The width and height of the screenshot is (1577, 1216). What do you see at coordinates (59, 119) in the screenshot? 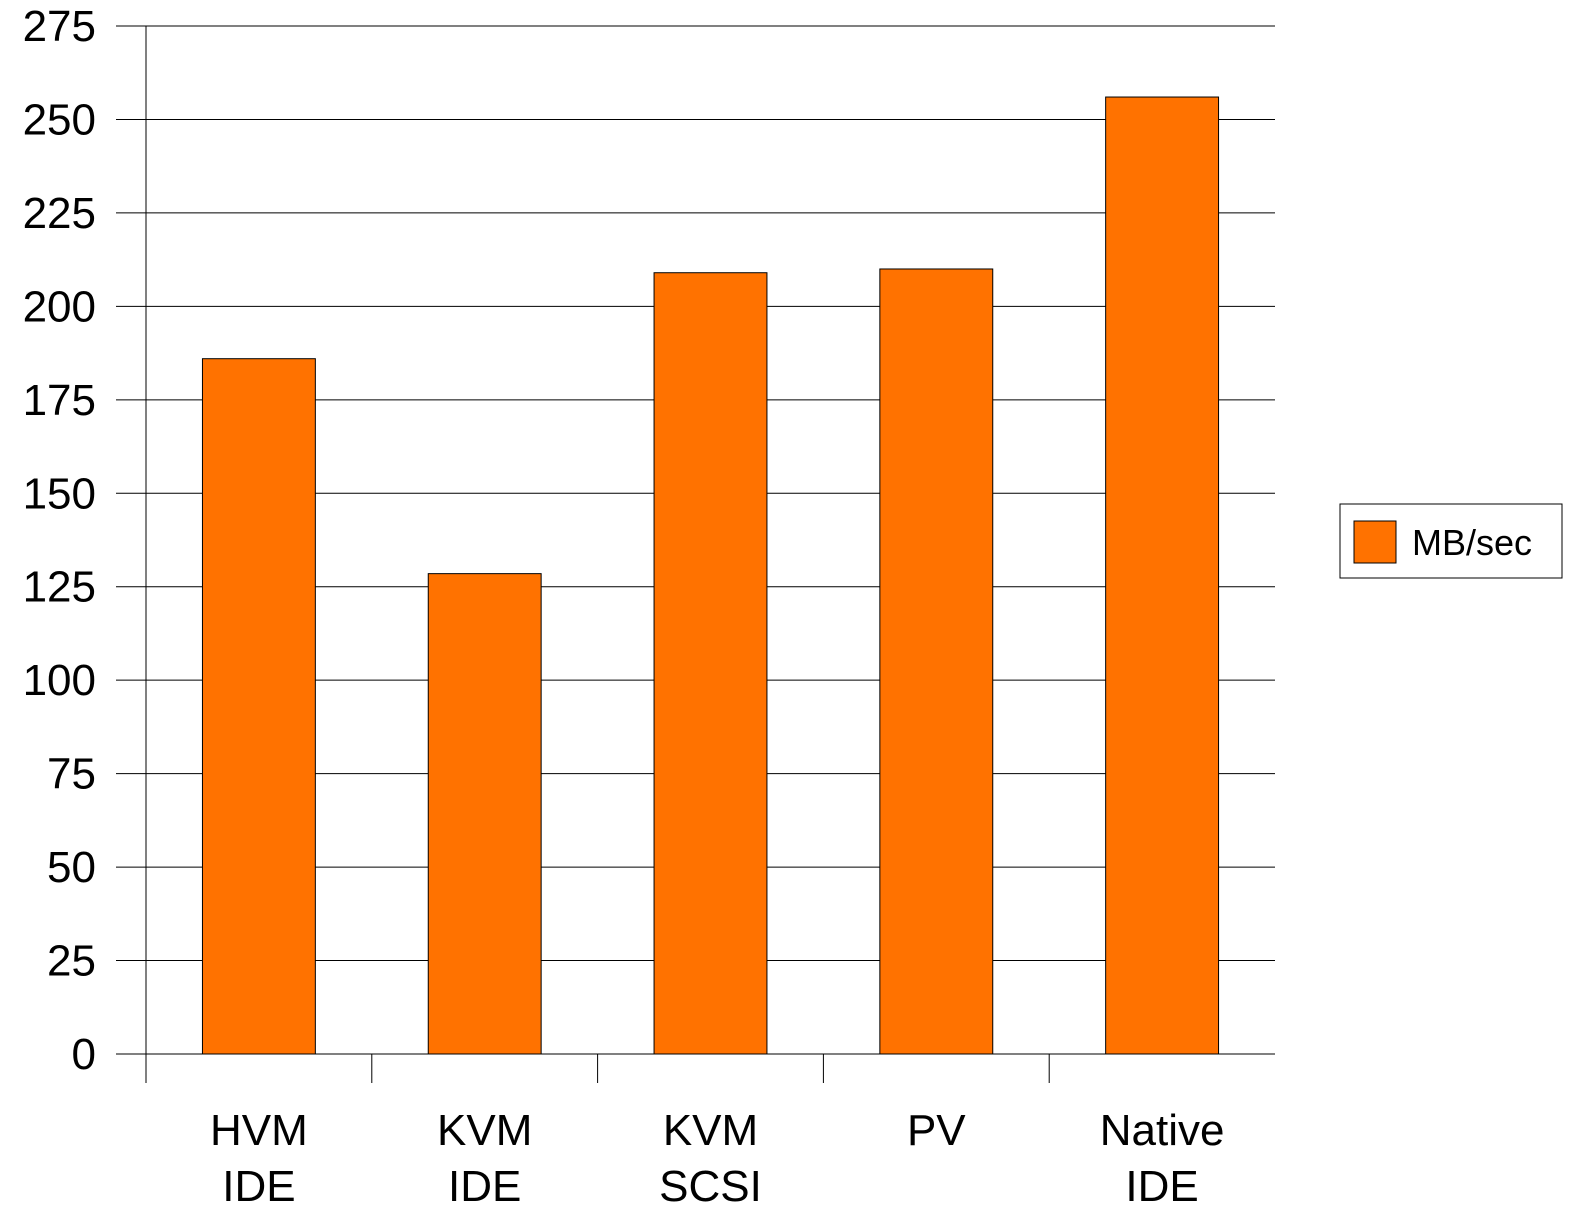
I see `y-tick-label: 250` at bounding box center [59, 119].